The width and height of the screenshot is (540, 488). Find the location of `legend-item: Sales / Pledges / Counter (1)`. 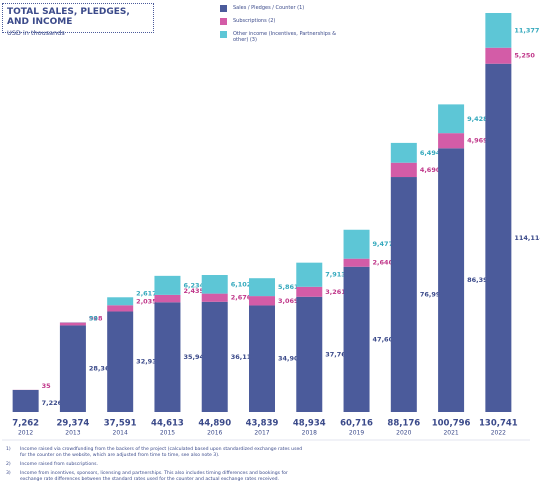

legend-item: Sales / Pledges / Counter (1) is located at coordinates (280, 8).